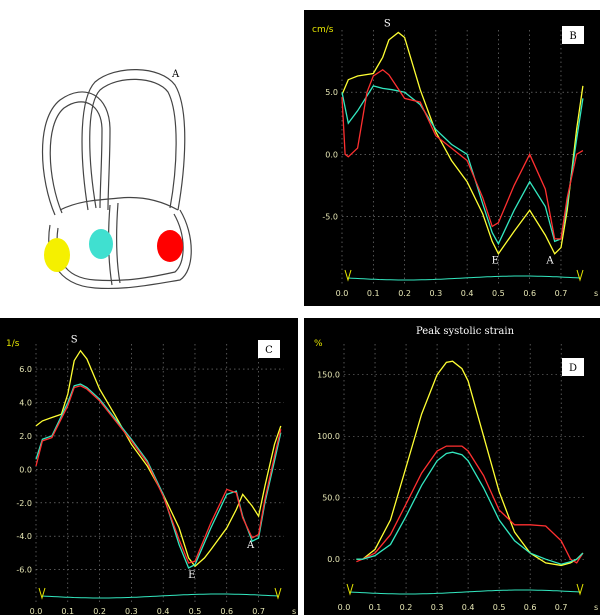  What do you see at coordinates (57, 255) in the screenshot?
I see `segment-marker-yellow` at bounding box center [57, 255].